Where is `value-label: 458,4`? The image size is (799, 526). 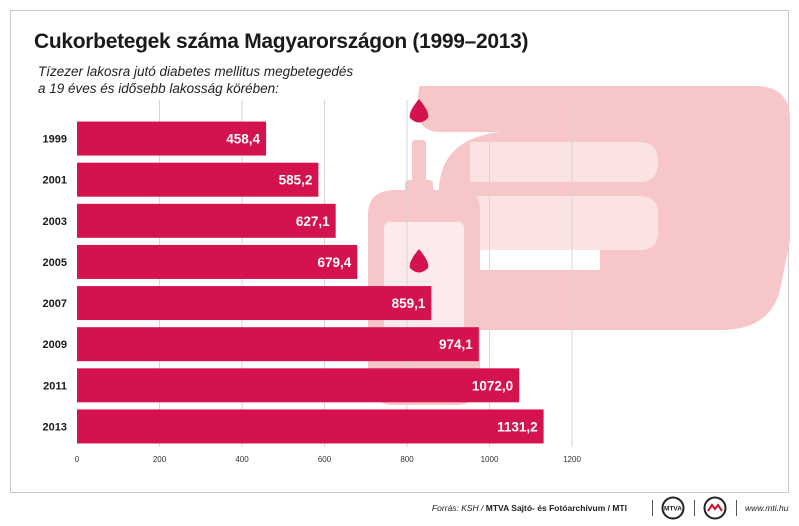 value-label: 458,4 is located at coordinates (243, 139).